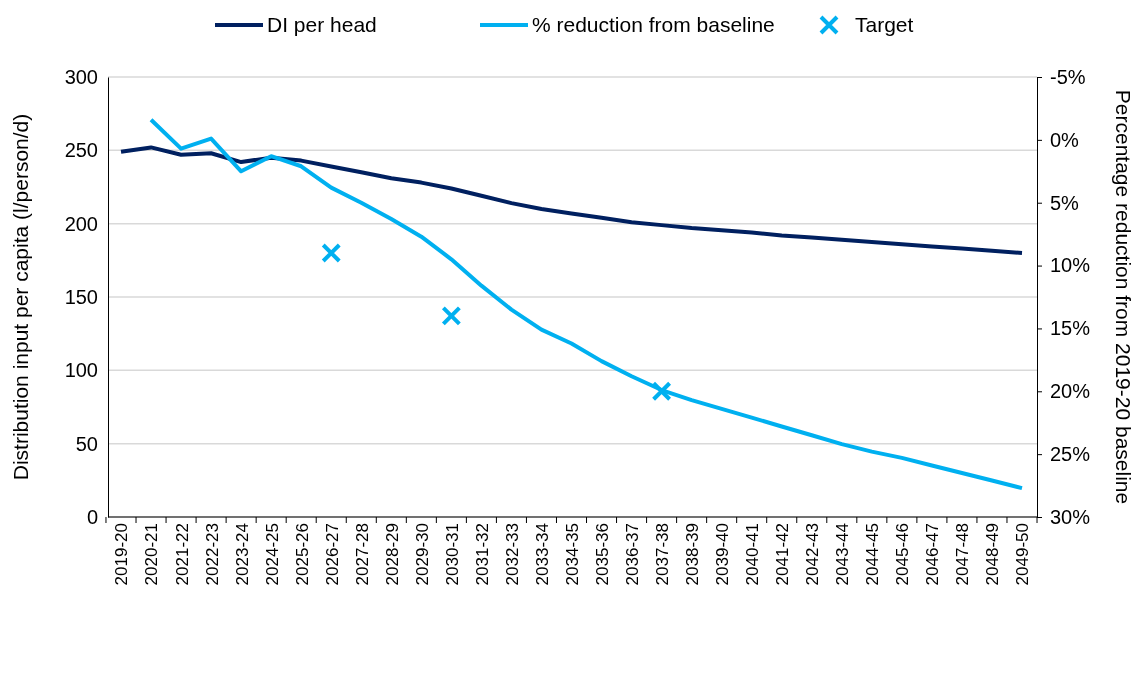 Image resolution: width=1143 pixels, height=673 pixels. Describe the element at coordinates (1070, 265) in the screenshot. I see `y2-tick-label: 10%` at that location.